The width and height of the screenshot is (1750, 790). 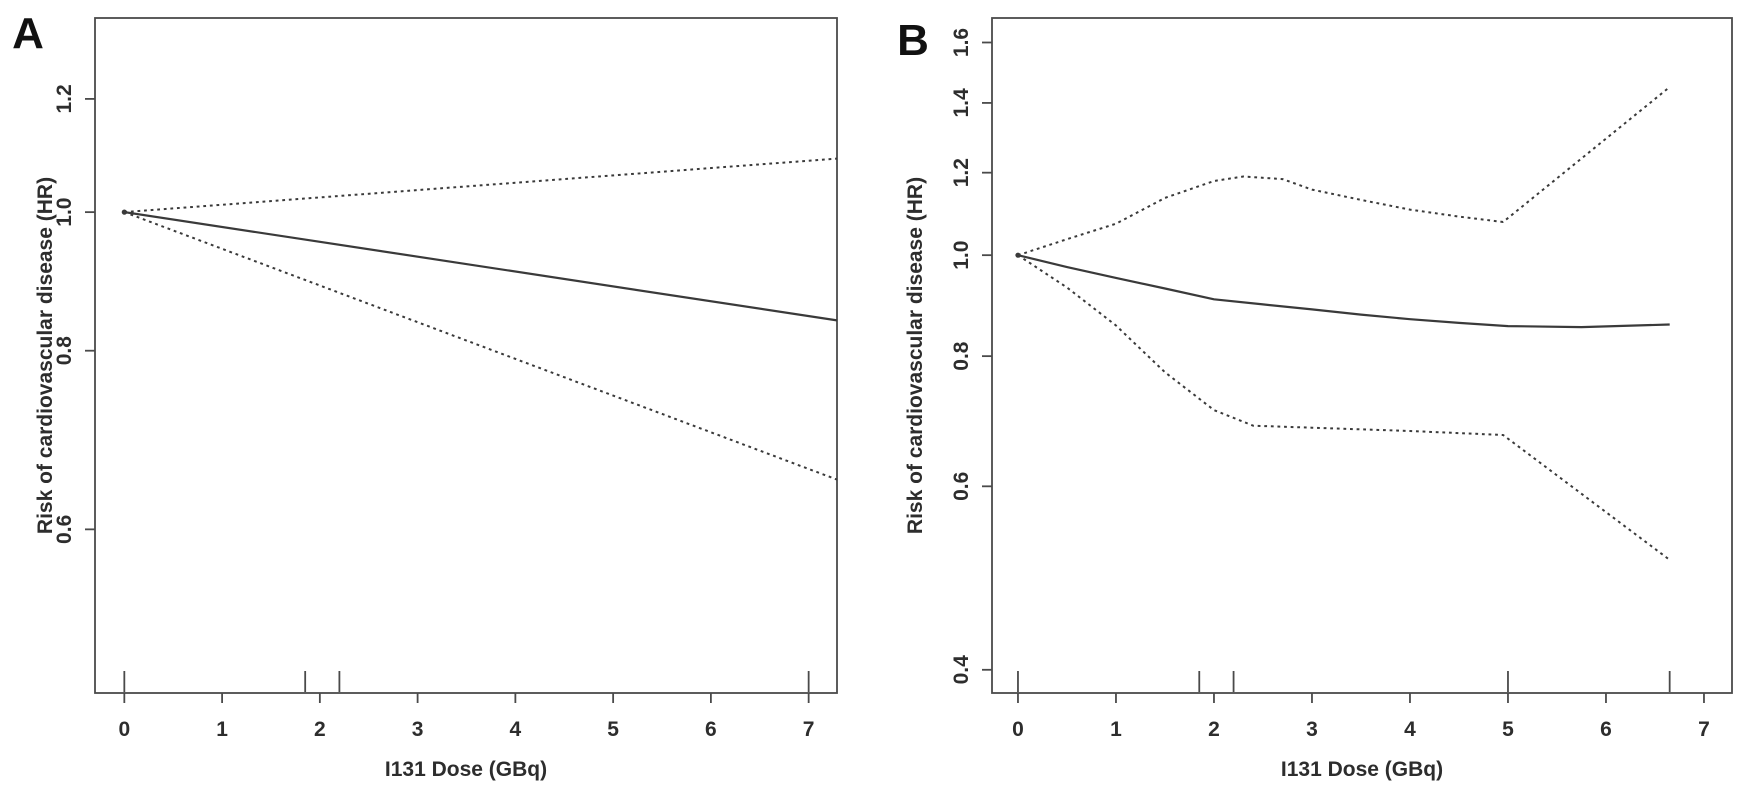 What do you see at coordinates (913, 40) in the screenshot?
I see `panel-letter: B` at bounding box center [913, 40].